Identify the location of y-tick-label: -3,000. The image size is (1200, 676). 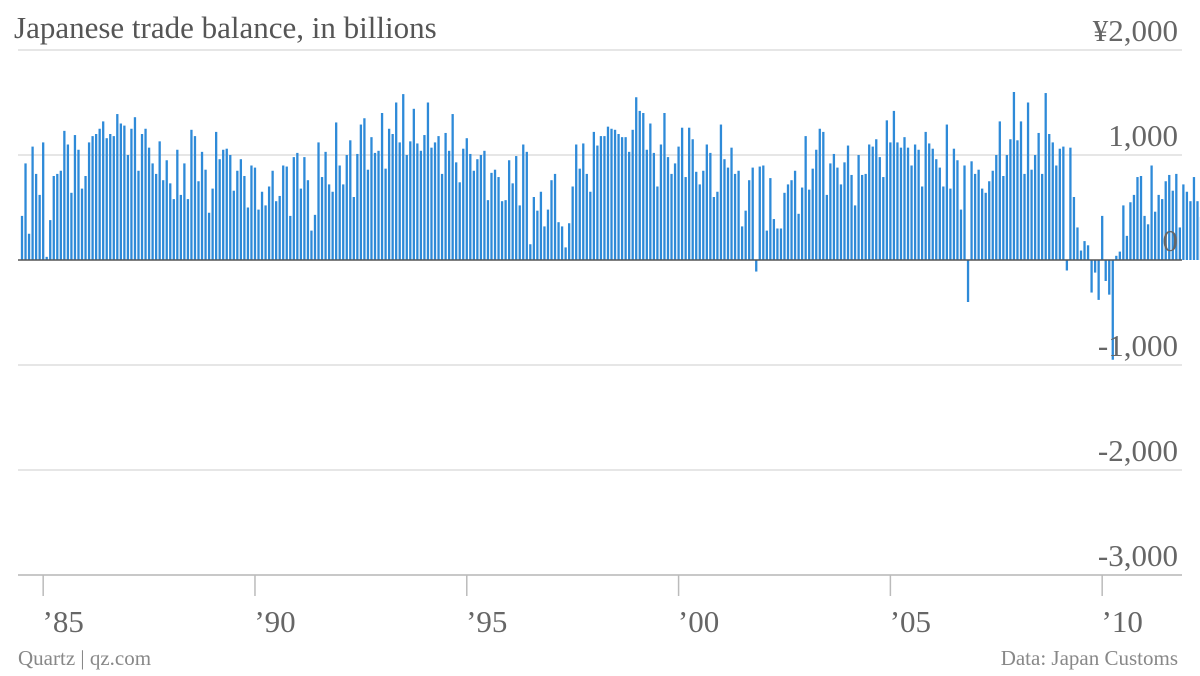
(1138, 555).